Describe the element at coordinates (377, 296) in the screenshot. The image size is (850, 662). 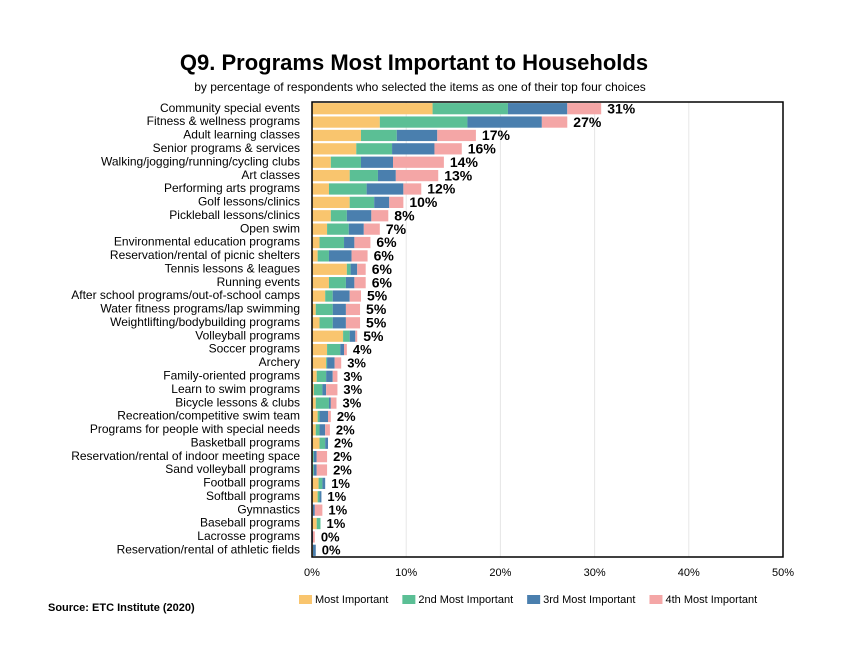
I see `total-label: 5%` at that location.